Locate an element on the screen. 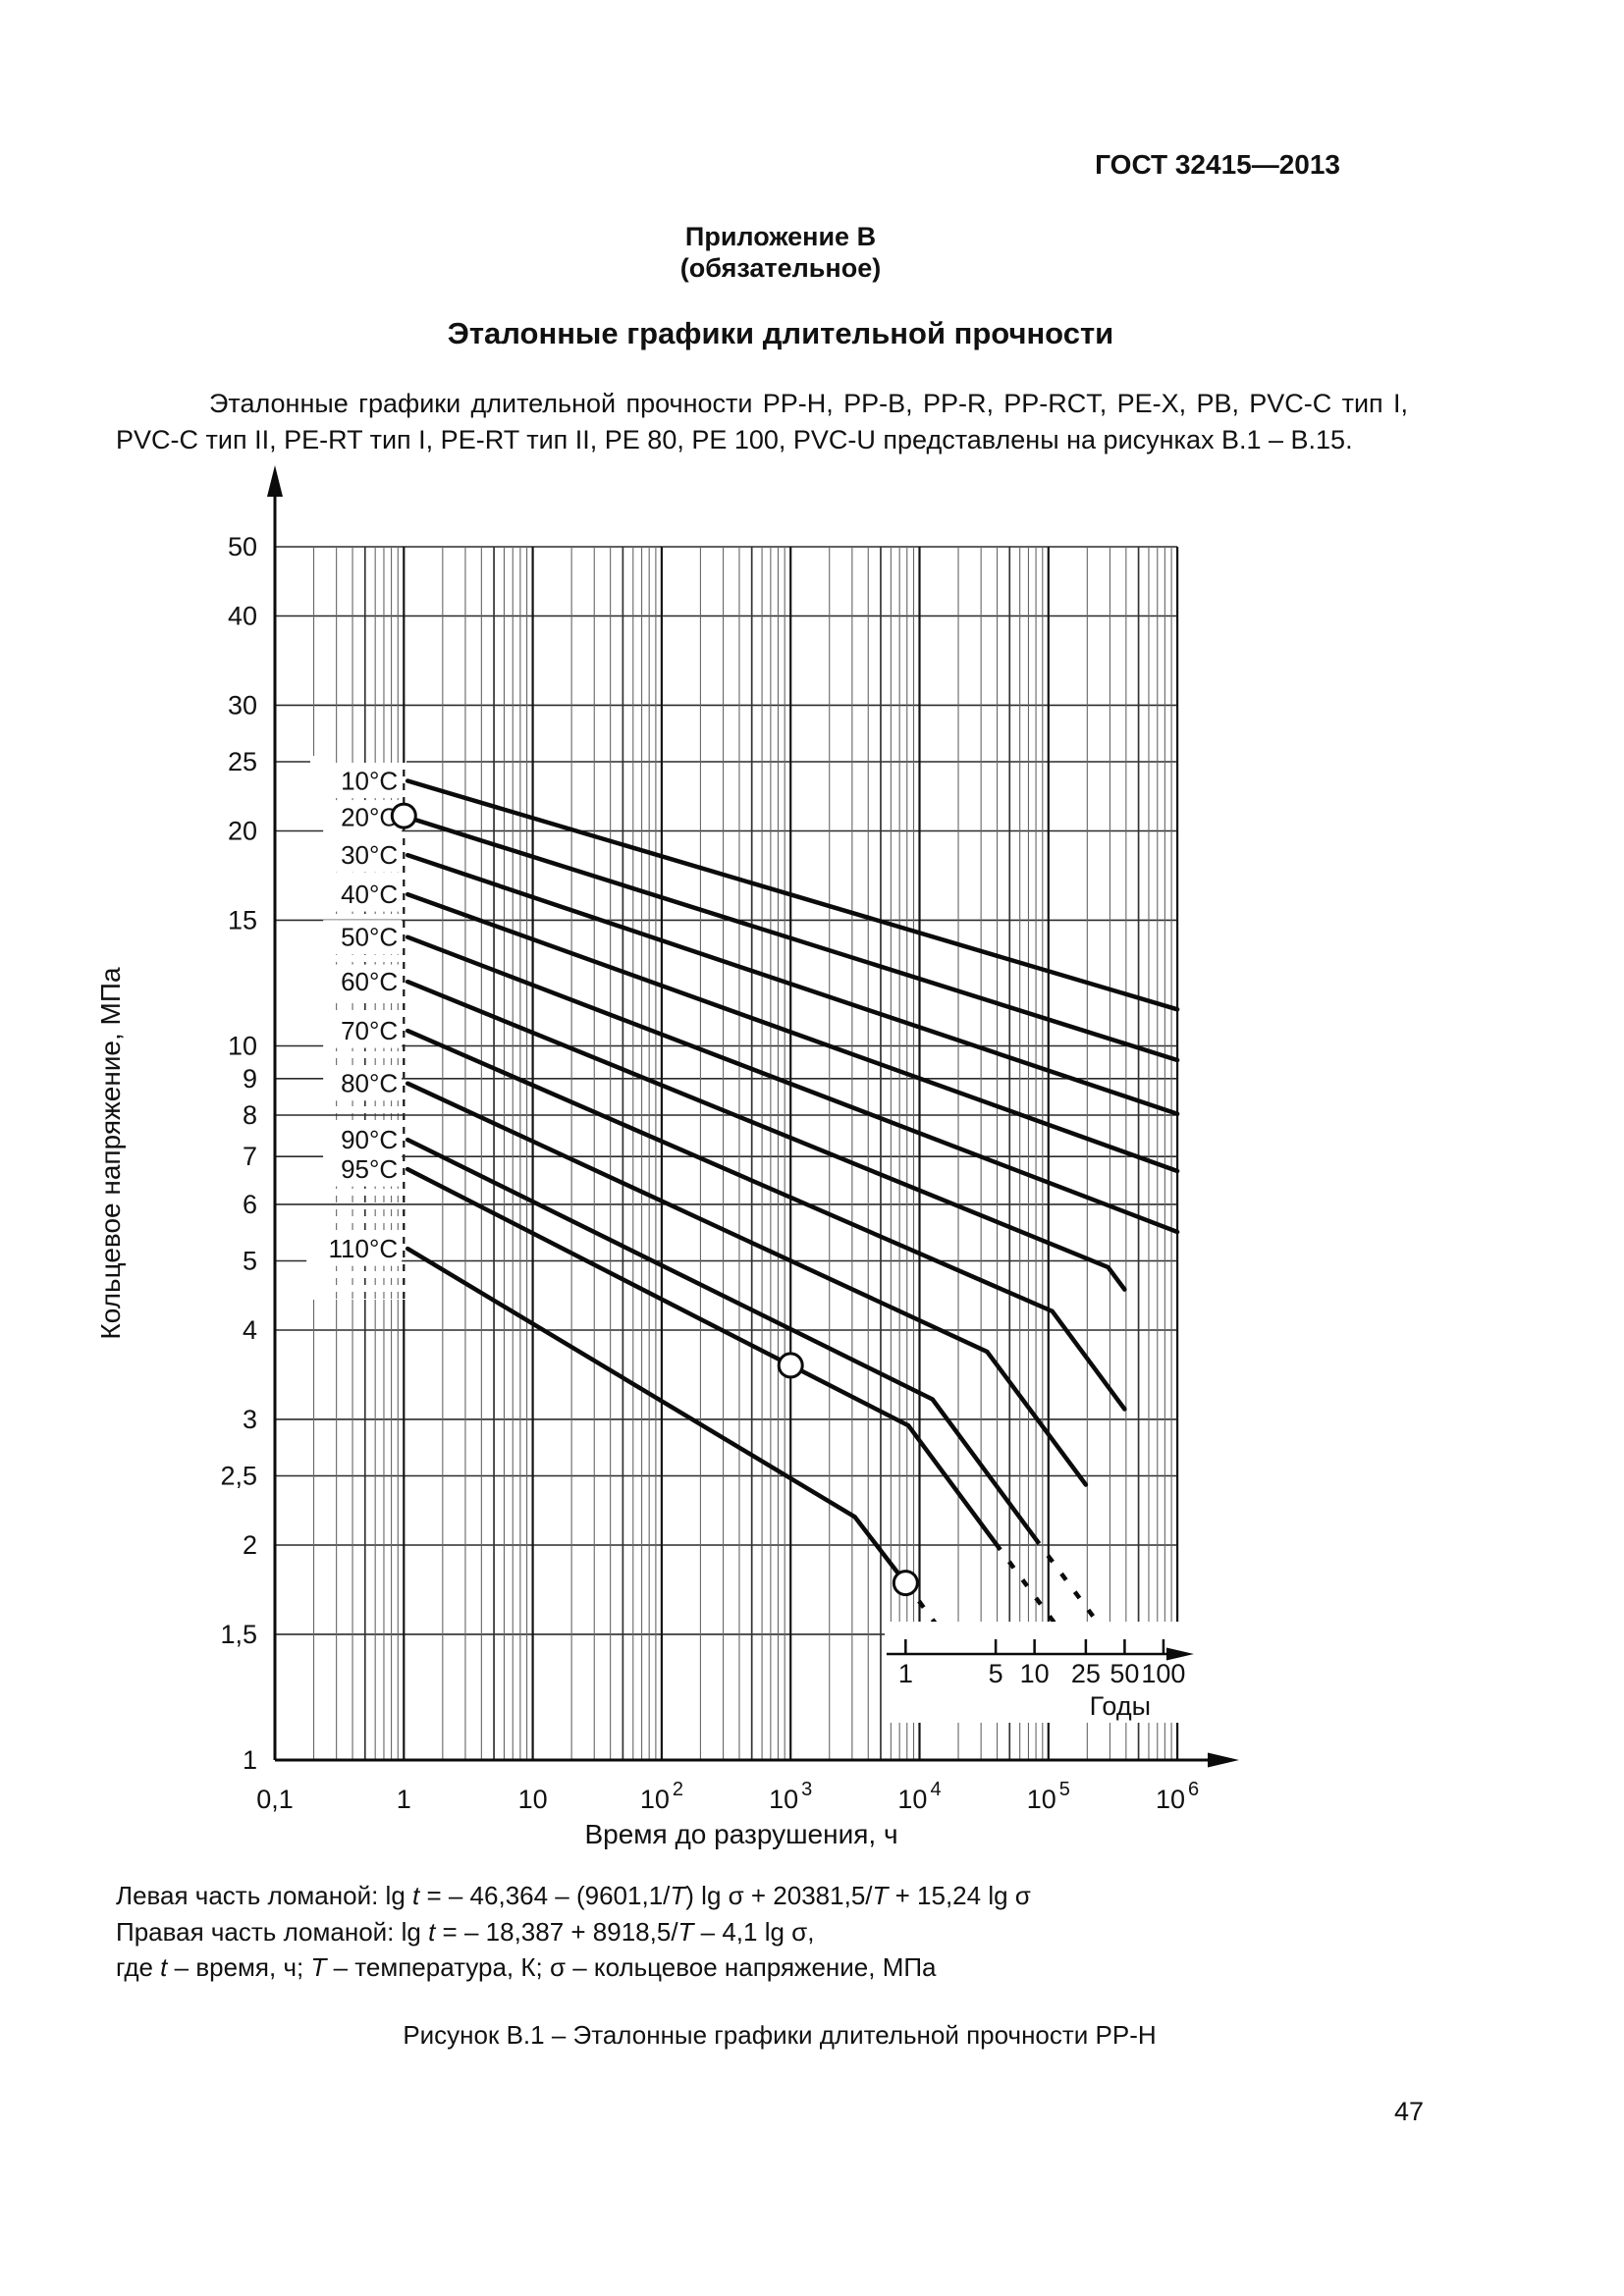 The width and height of the screenshot is (1624, 2296). y-tick-label: 3 is located at coordinates (250, 1419).